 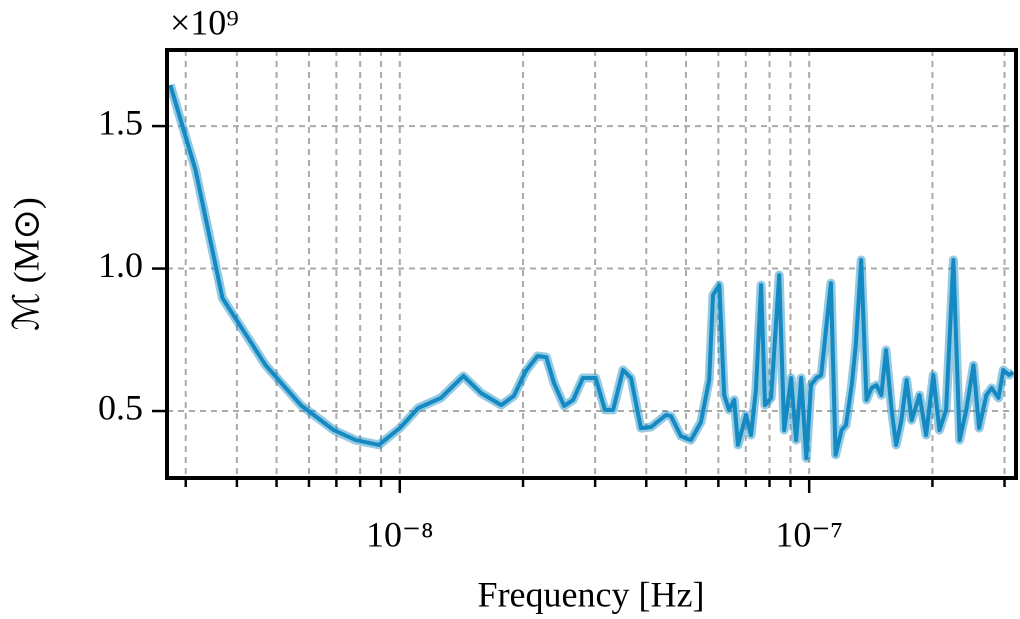 I want to click on x-tick-label: 10⁻⁷, so click(x=809, y=534).